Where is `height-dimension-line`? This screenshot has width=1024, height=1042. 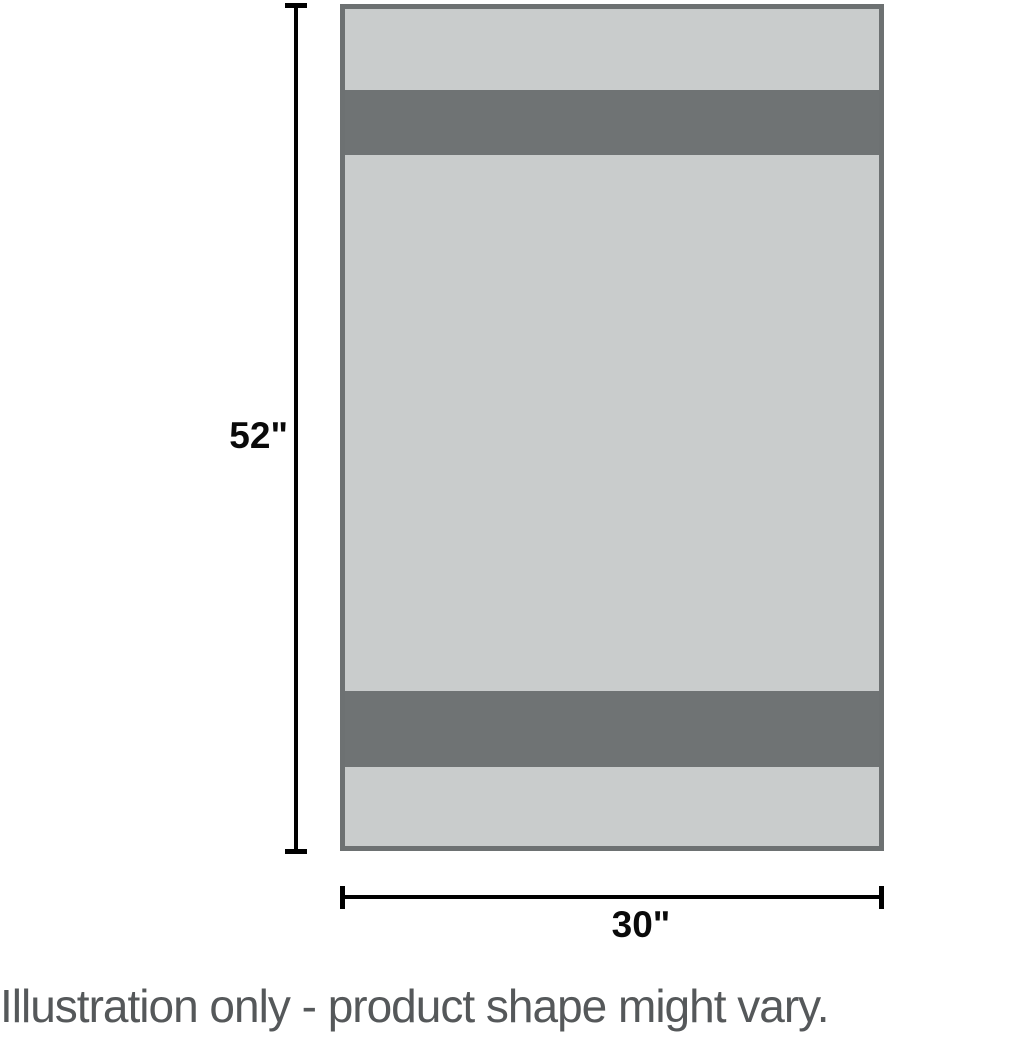 height-dimension-line is located at coordinates (296, 428).